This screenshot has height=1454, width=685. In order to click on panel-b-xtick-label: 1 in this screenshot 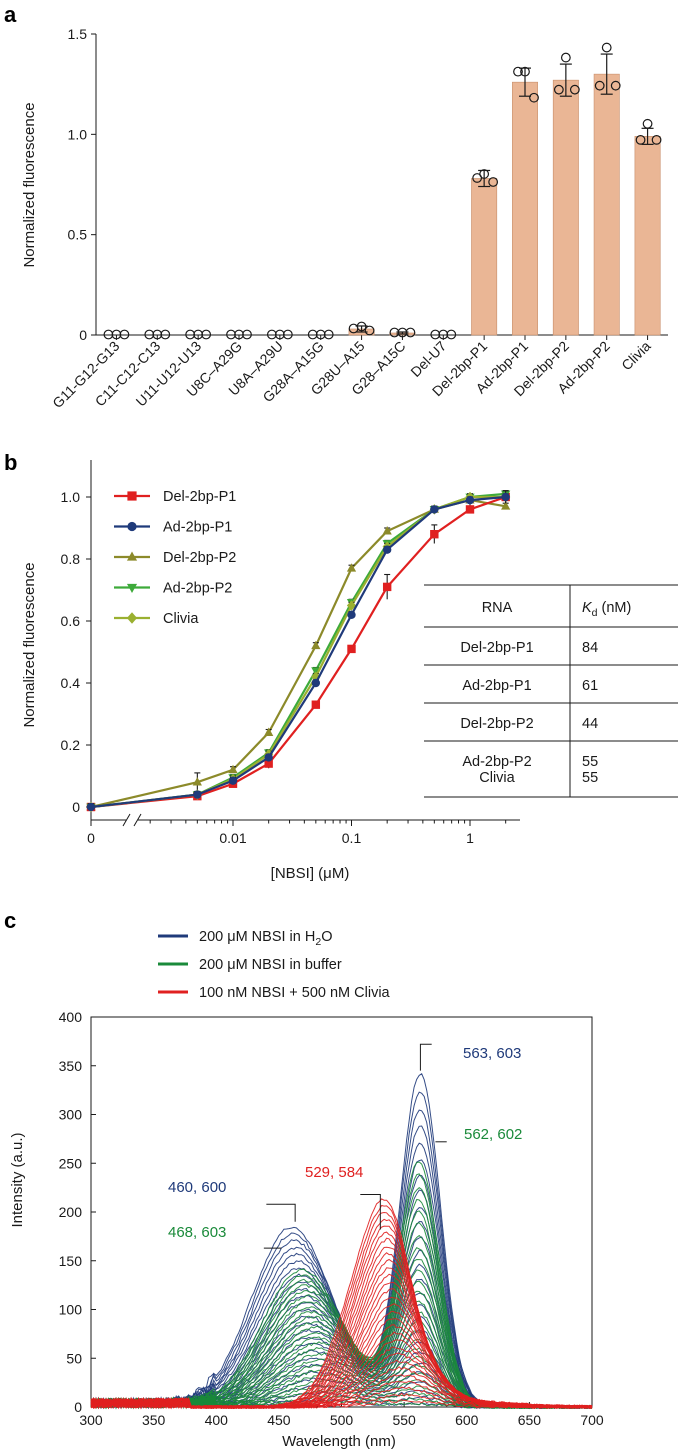, I will do `click(470, 838)`.